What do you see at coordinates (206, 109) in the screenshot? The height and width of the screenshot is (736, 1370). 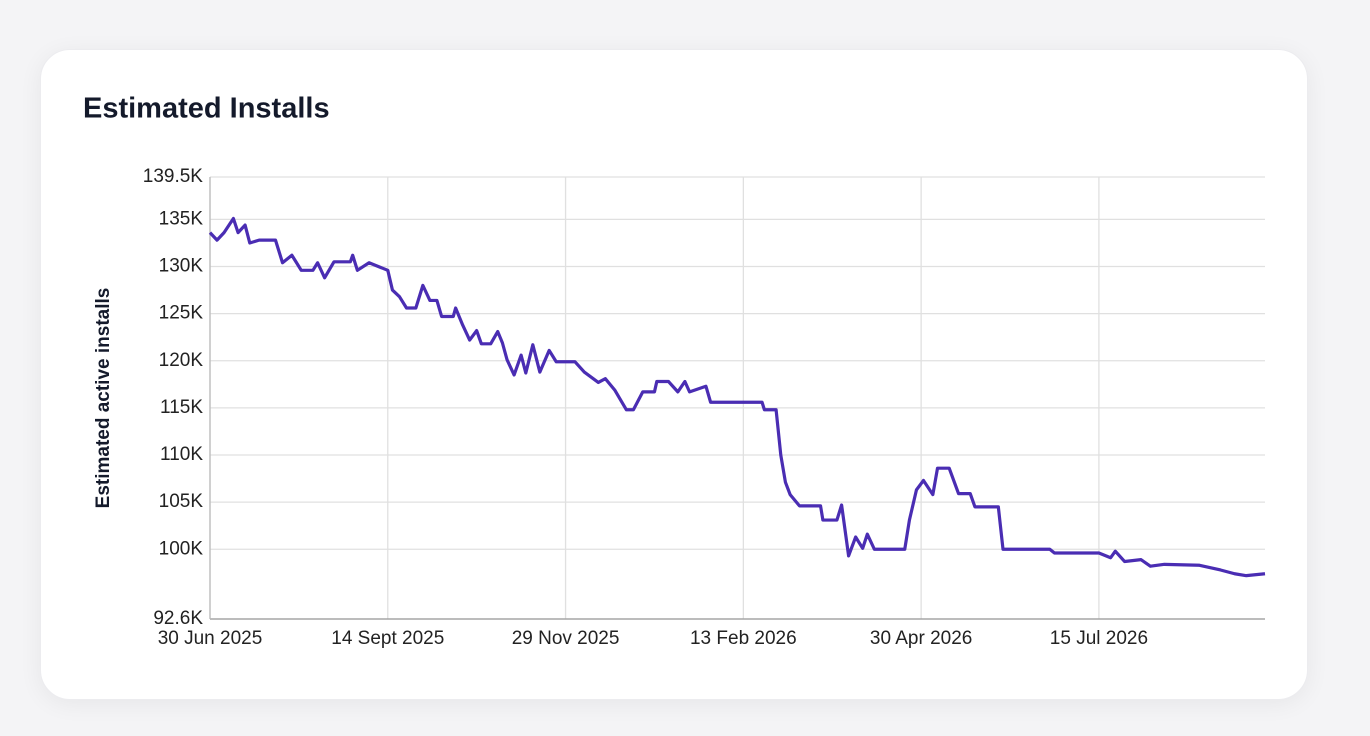 I see `chart-title: Estimated Installs` at bounding box center [206, 109].